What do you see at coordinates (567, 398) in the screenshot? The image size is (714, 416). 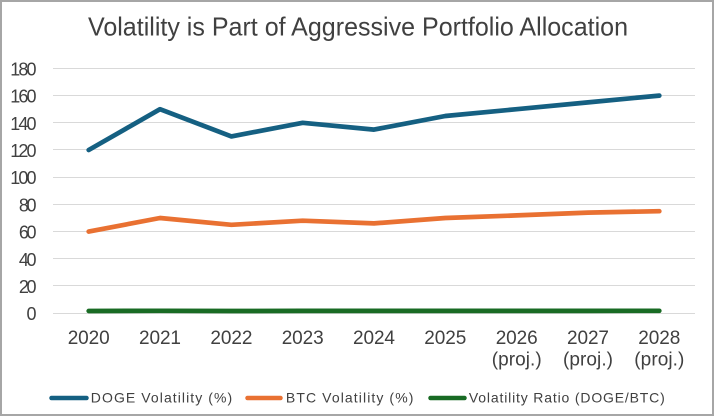 I see `svg-text: Volatility Ratio (DOGE/BTC)` at bounding box center [567, 398].